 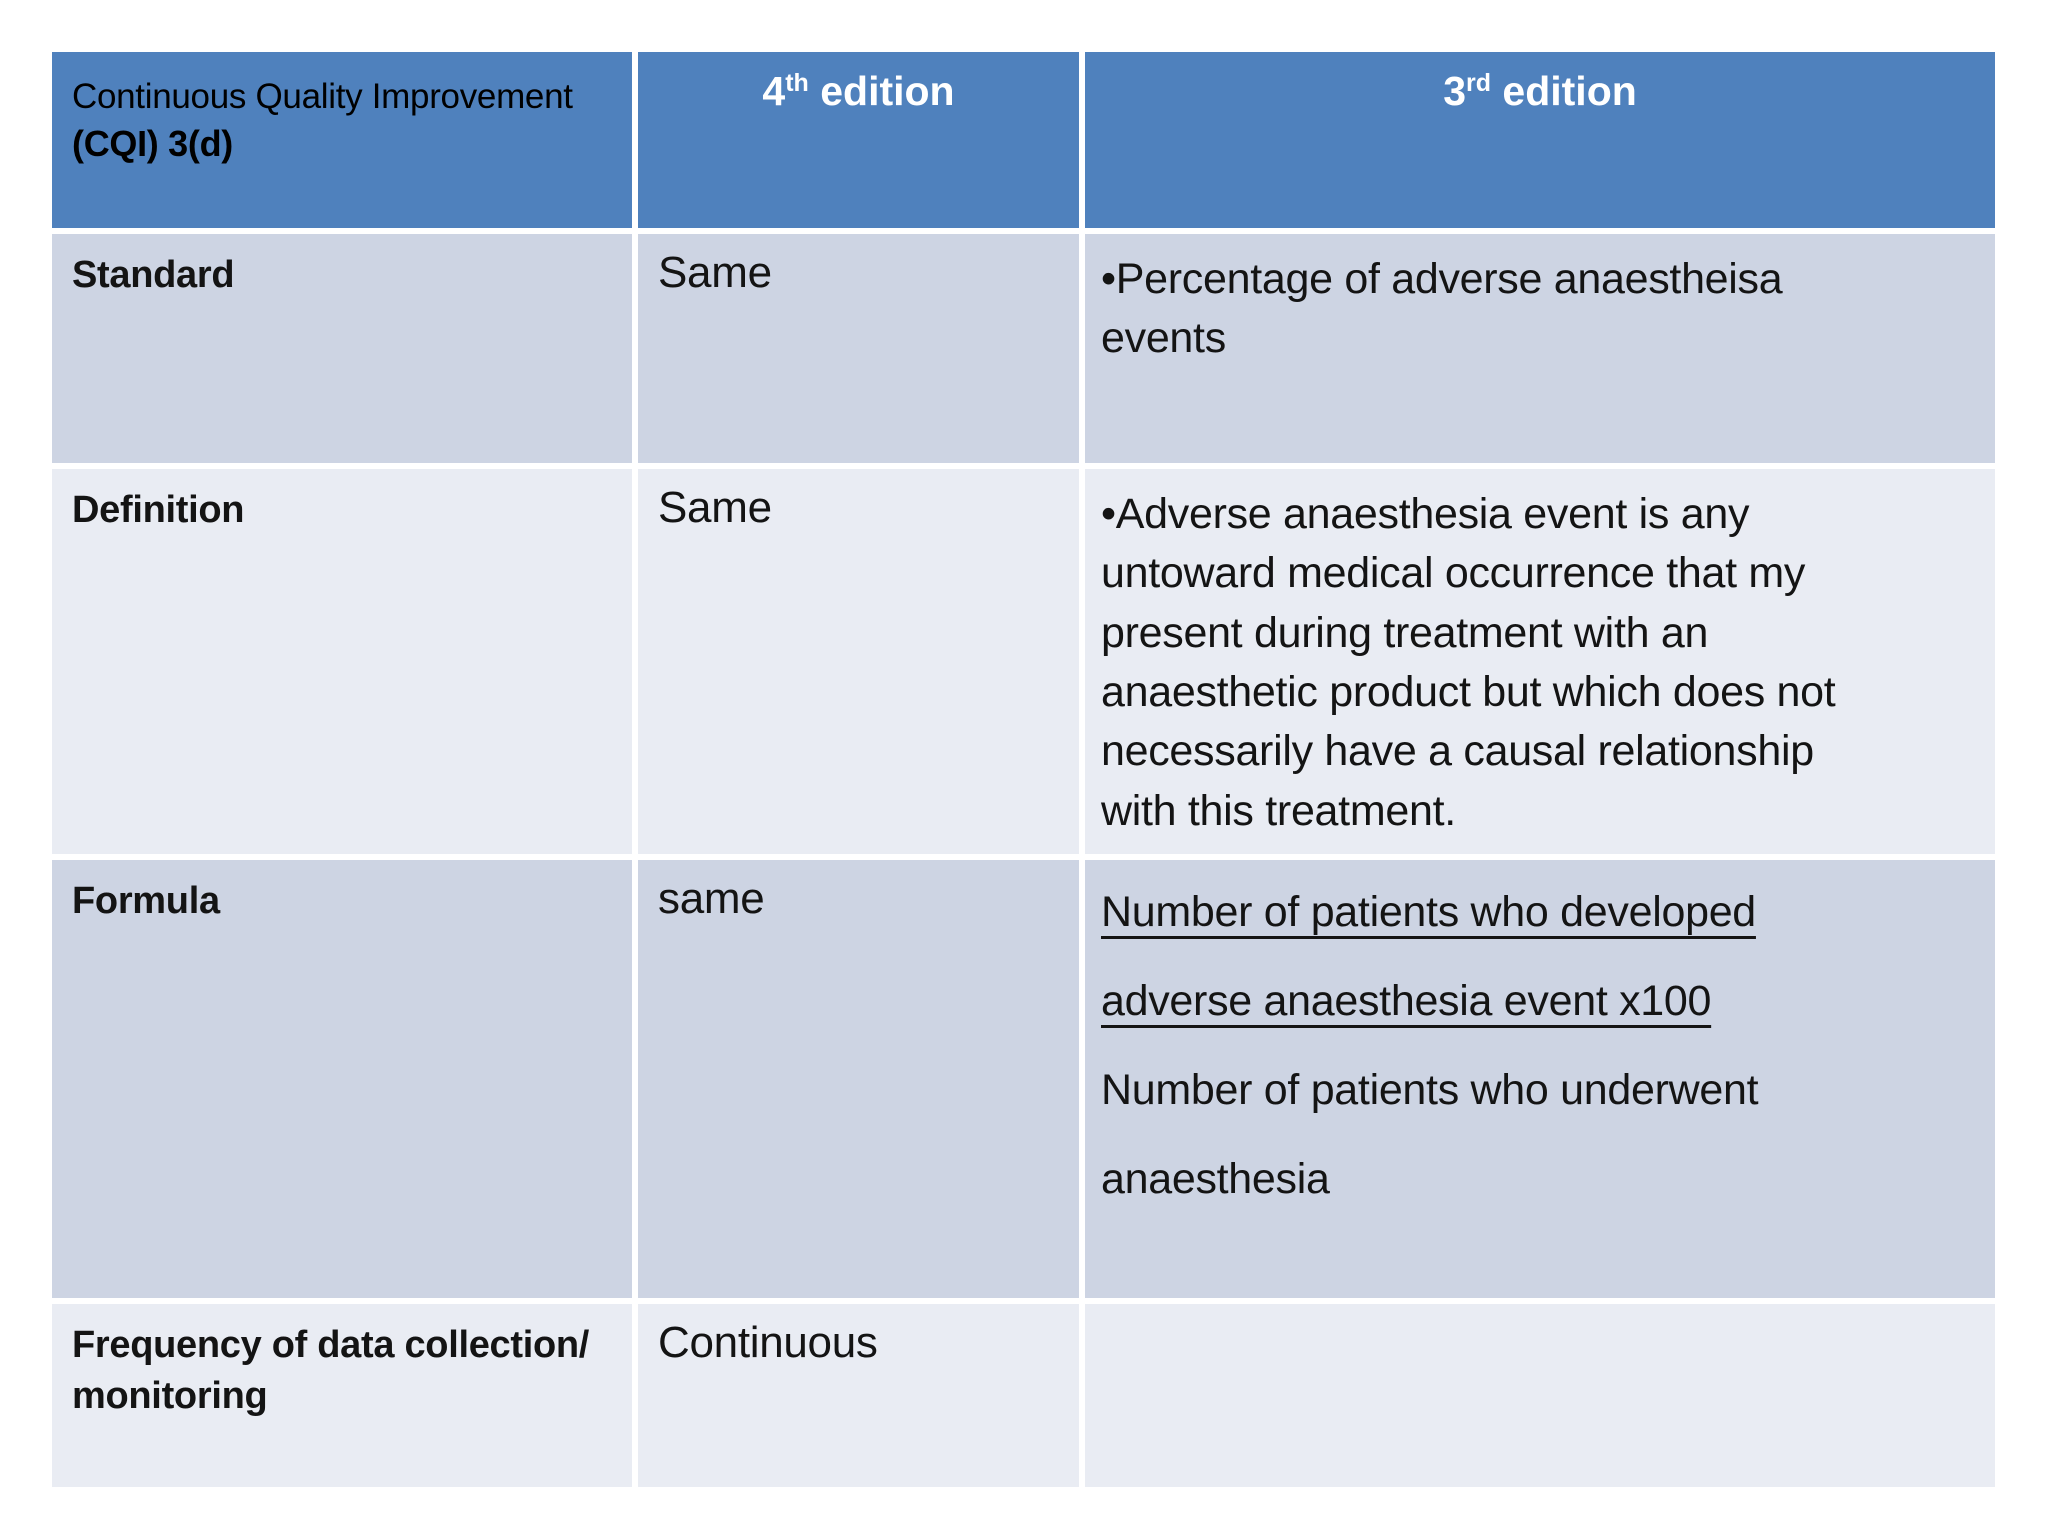 What do you see at coordinates (1540, 1395) in the screenshot?
I see `frequency-3rd-edition-cell` at bounding box center [1540, 1395].